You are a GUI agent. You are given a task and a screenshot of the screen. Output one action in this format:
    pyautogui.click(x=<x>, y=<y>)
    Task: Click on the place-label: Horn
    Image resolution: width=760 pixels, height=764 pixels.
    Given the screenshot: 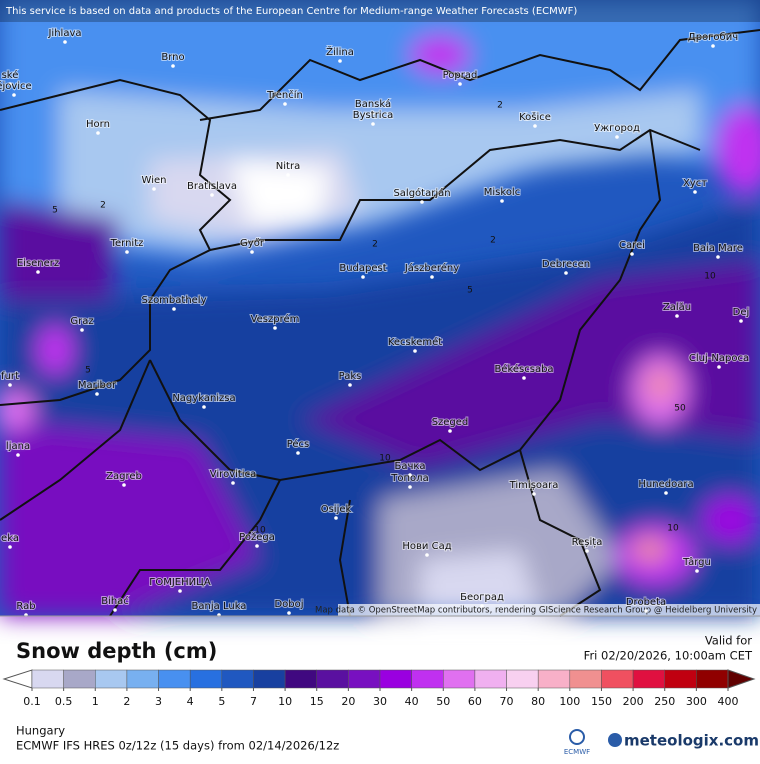 What is the action you would take?
    pyautogui.click(x=98, y=124)
    